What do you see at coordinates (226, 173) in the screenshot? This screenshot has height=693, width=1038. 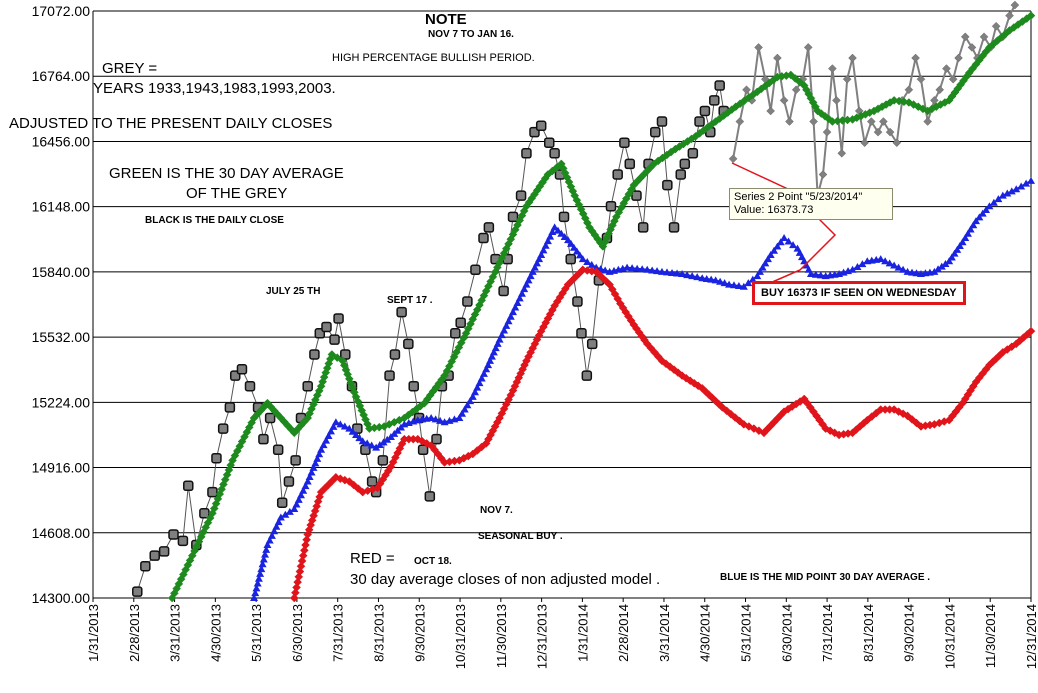 I see `green-label-1: GREEN IS THE 30 DAY AVERAGE` at bounding box center [226, 173].